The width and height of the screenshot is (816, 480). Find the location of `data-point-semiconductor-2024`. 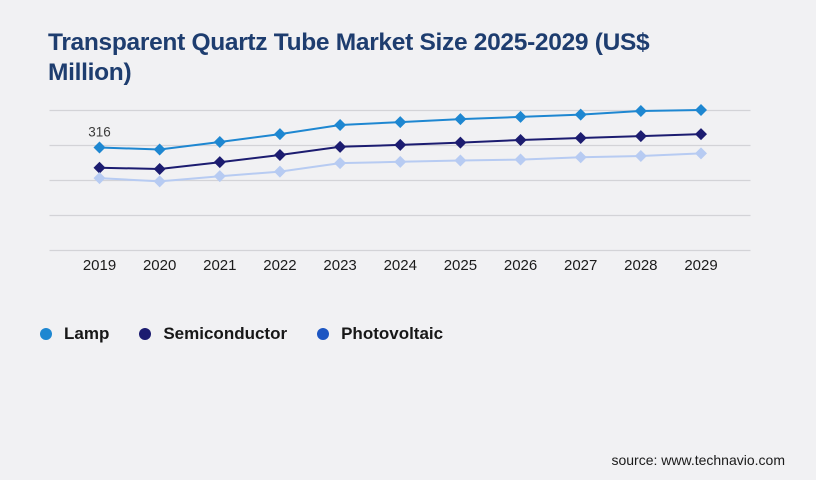

data-point-semiconductor-2024 is located at coordinates (400, 144).